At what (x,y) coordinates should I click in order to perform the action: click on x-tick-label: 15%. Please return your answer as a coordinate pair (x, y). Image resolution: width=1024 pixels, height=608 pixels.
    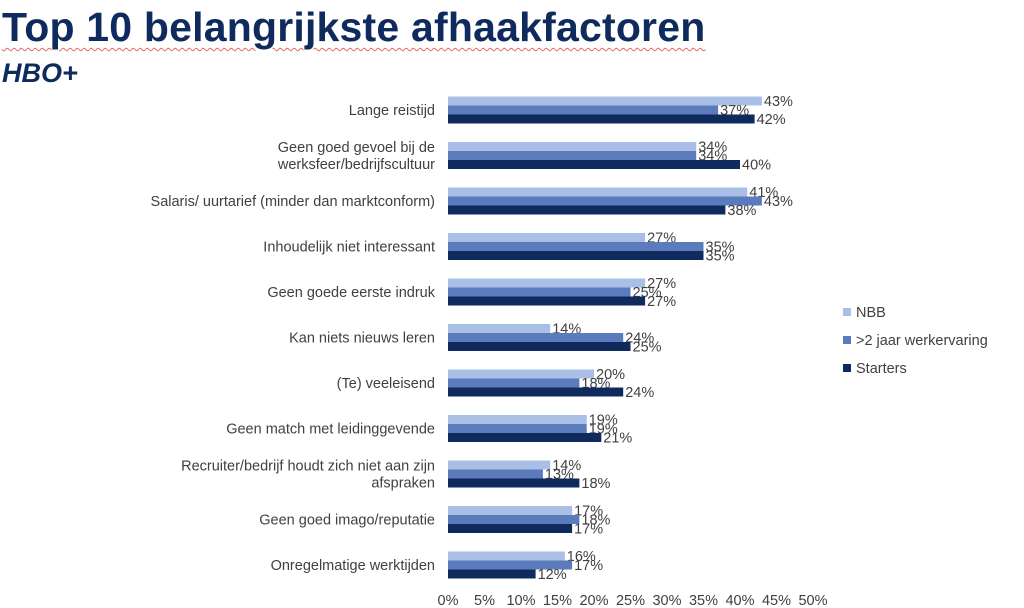
    Looking at the image, I should click on (557, 600).